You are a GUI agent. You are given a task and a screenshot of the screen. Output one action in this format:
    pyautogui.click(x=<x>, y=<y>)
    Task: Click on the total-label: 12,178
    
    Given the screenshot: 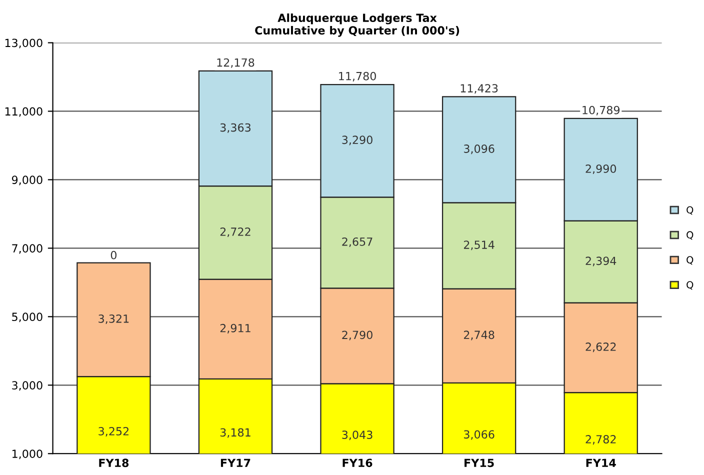 What is the action you would take?
    pyautogui.click(x=235, y=63)
    